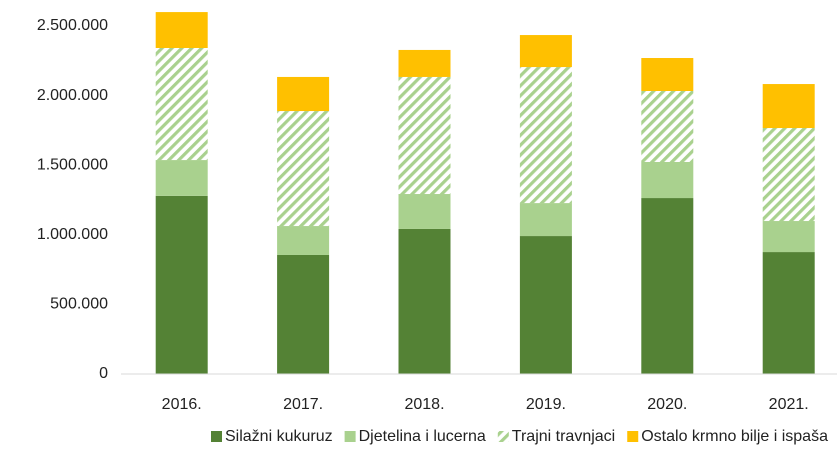 The height and width of the screenshot is (462, 838). Describe the element at coordinates (103, 373) in the screenshot. I see `y-tick-label: 0` at that location.